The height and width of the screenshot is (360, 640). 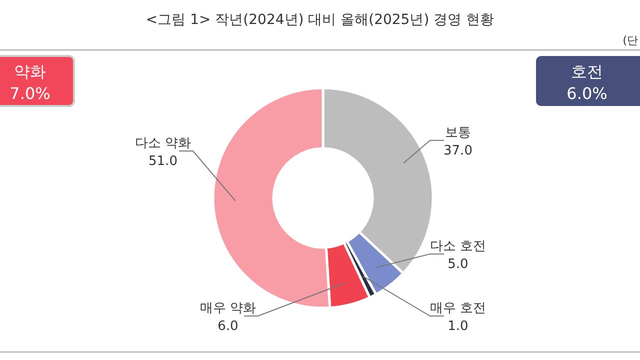 What do you see at coordinates (458, 246) in the screenshot?
I see `slice-label: 다소 호전` at bounding box center [458, 246].